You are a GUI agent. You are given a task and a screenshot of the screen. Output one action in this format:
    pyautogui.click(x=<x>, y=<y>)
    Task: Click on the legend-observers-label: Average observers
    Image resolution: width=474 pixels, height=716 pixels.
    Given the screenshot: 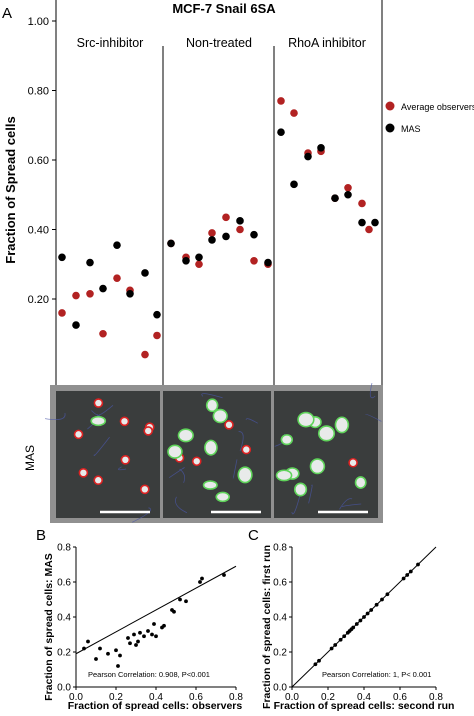 What is the action you would take?
    pyautogui.click(x=437, y=107)
    